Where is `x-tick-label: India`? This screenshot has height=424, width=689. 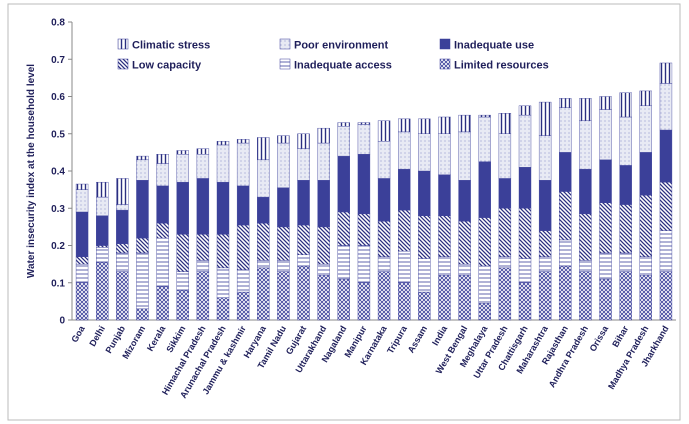
x-tick-label: India is located at coordinates (440, 335).